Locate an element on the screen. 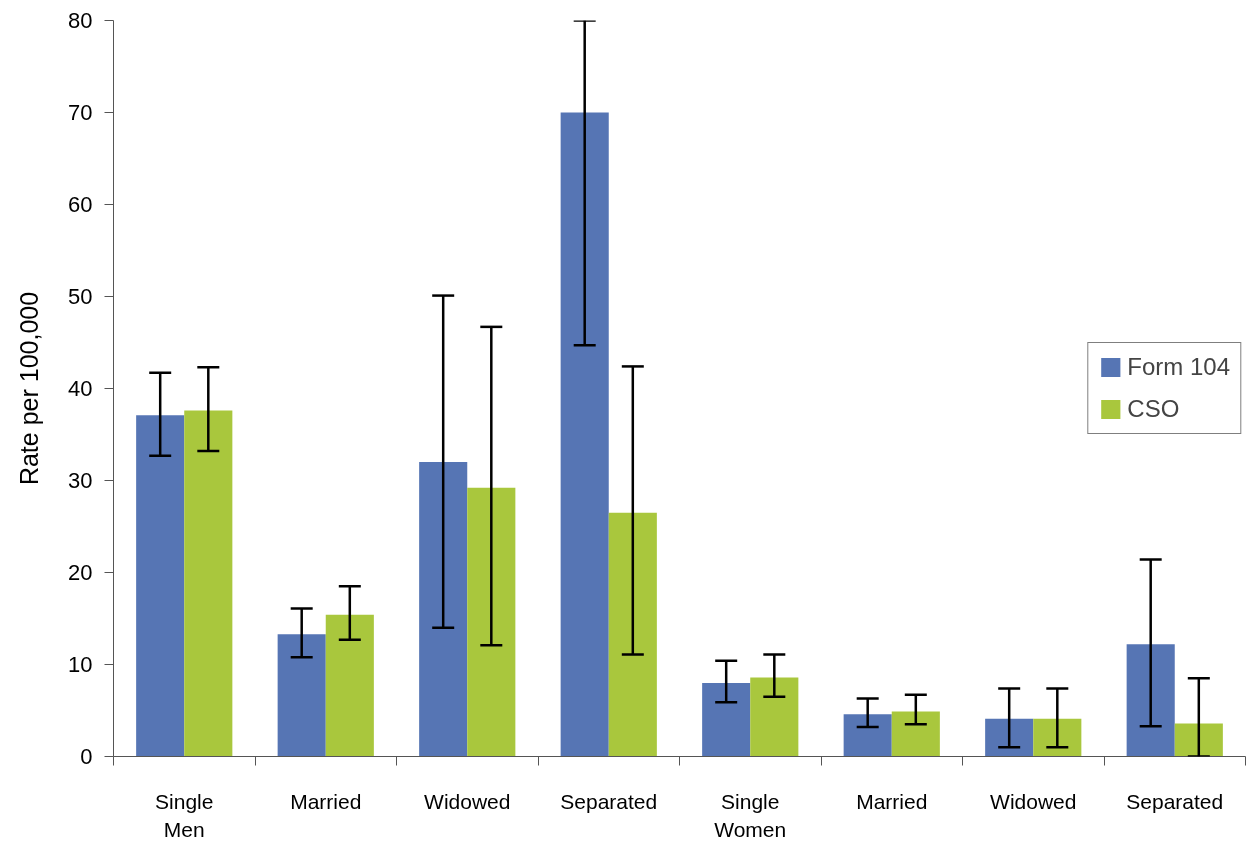 Image resolution: width=1249 pixels, height=844 pixels. x-tick-label: Single Women is located at coordinates (750, 815).